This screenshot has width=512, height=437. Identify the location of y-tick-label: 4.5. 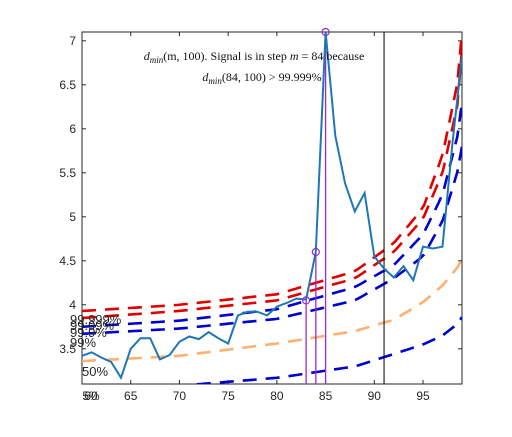
(67, 261).